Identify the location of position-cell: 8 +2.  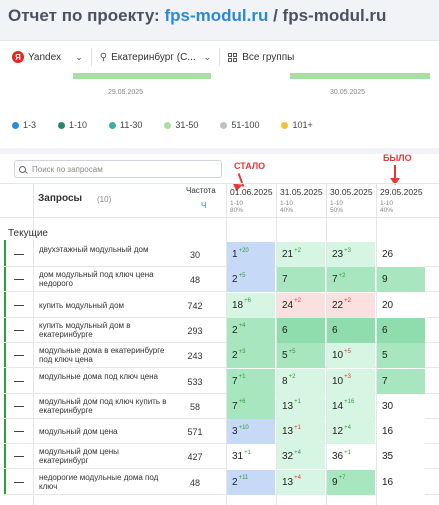
(301, 381).